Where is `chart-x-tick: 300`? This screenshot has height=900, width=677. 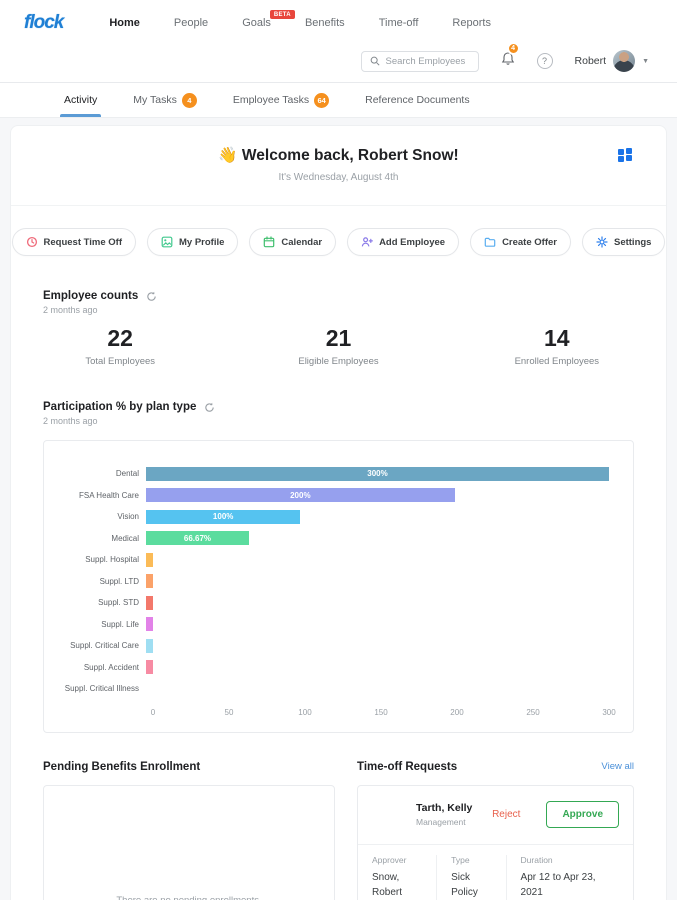
chart-x-tick: 300 is located at coordinates (609, 712).